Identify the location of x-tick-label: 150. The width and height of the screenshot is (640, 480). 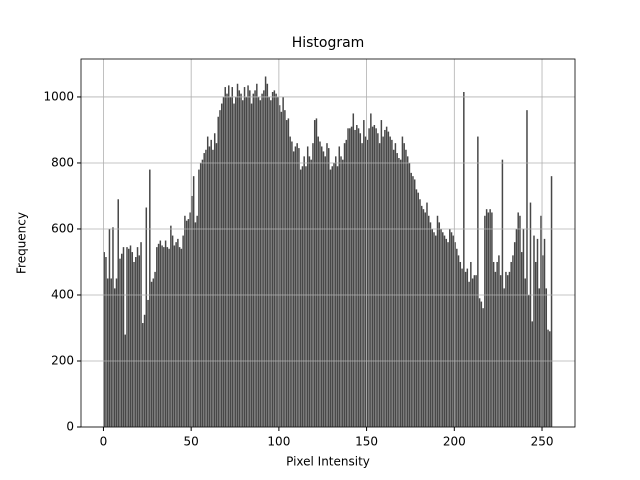
(366, 442).